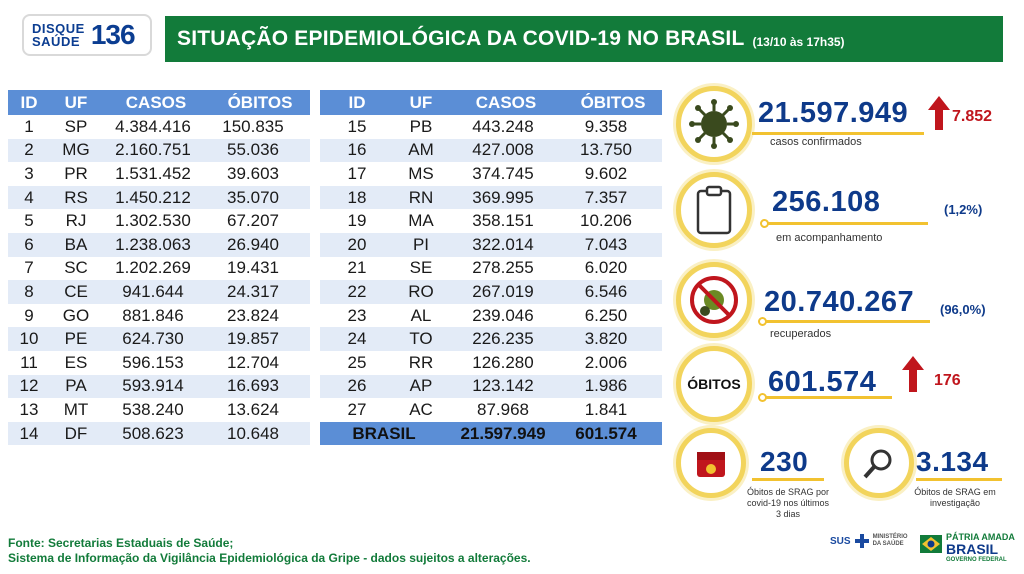 The height and width of the screenshot is (574, 1024). I want to click on cell-obitos: 6.020, so click(613, 268).